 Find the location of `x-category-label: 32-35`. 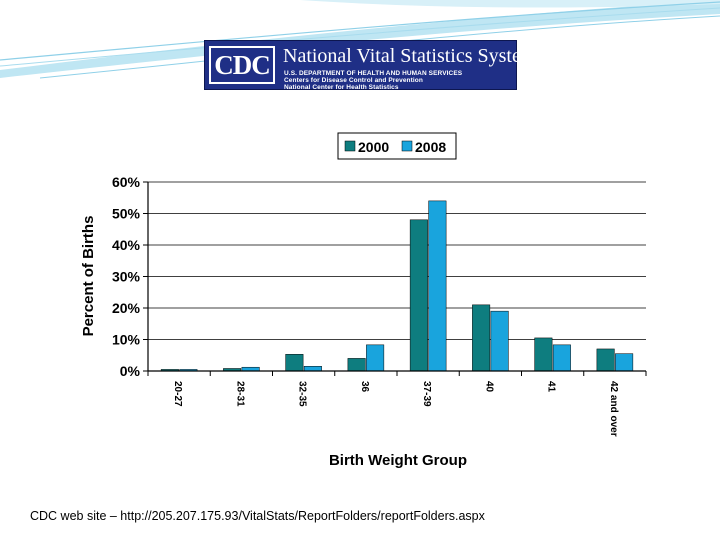

x-category-label: 32-35 is located at coordinates (302, 394).